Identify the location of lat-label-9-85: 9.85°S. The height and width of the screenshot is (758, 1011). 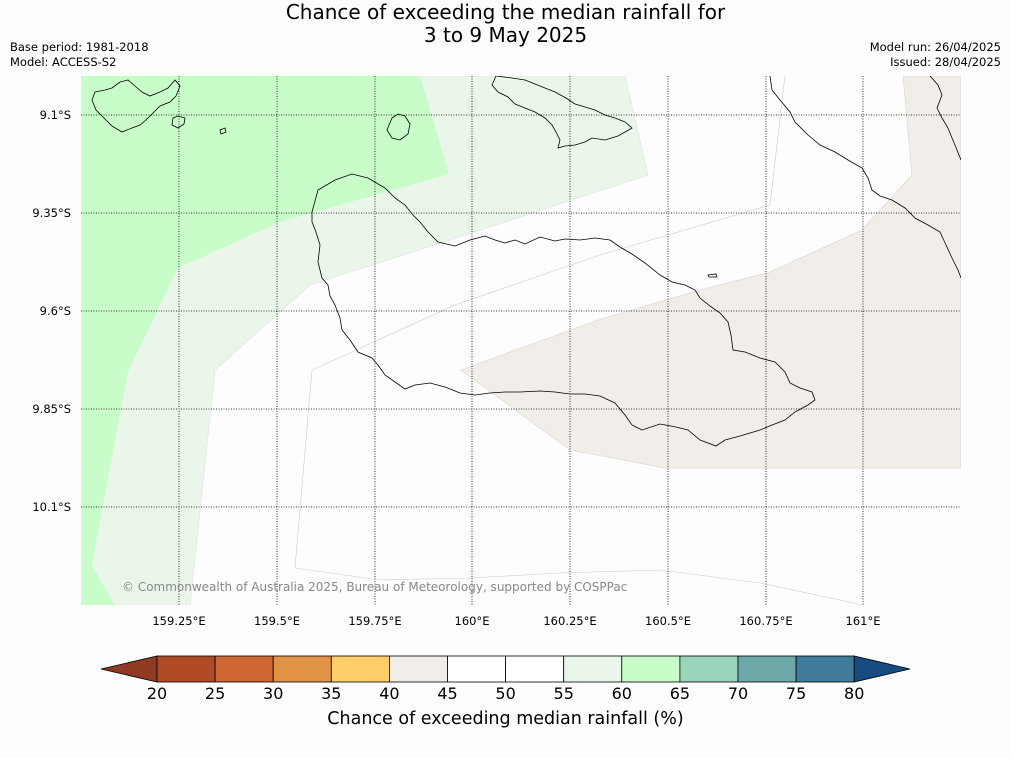
(51, 409).